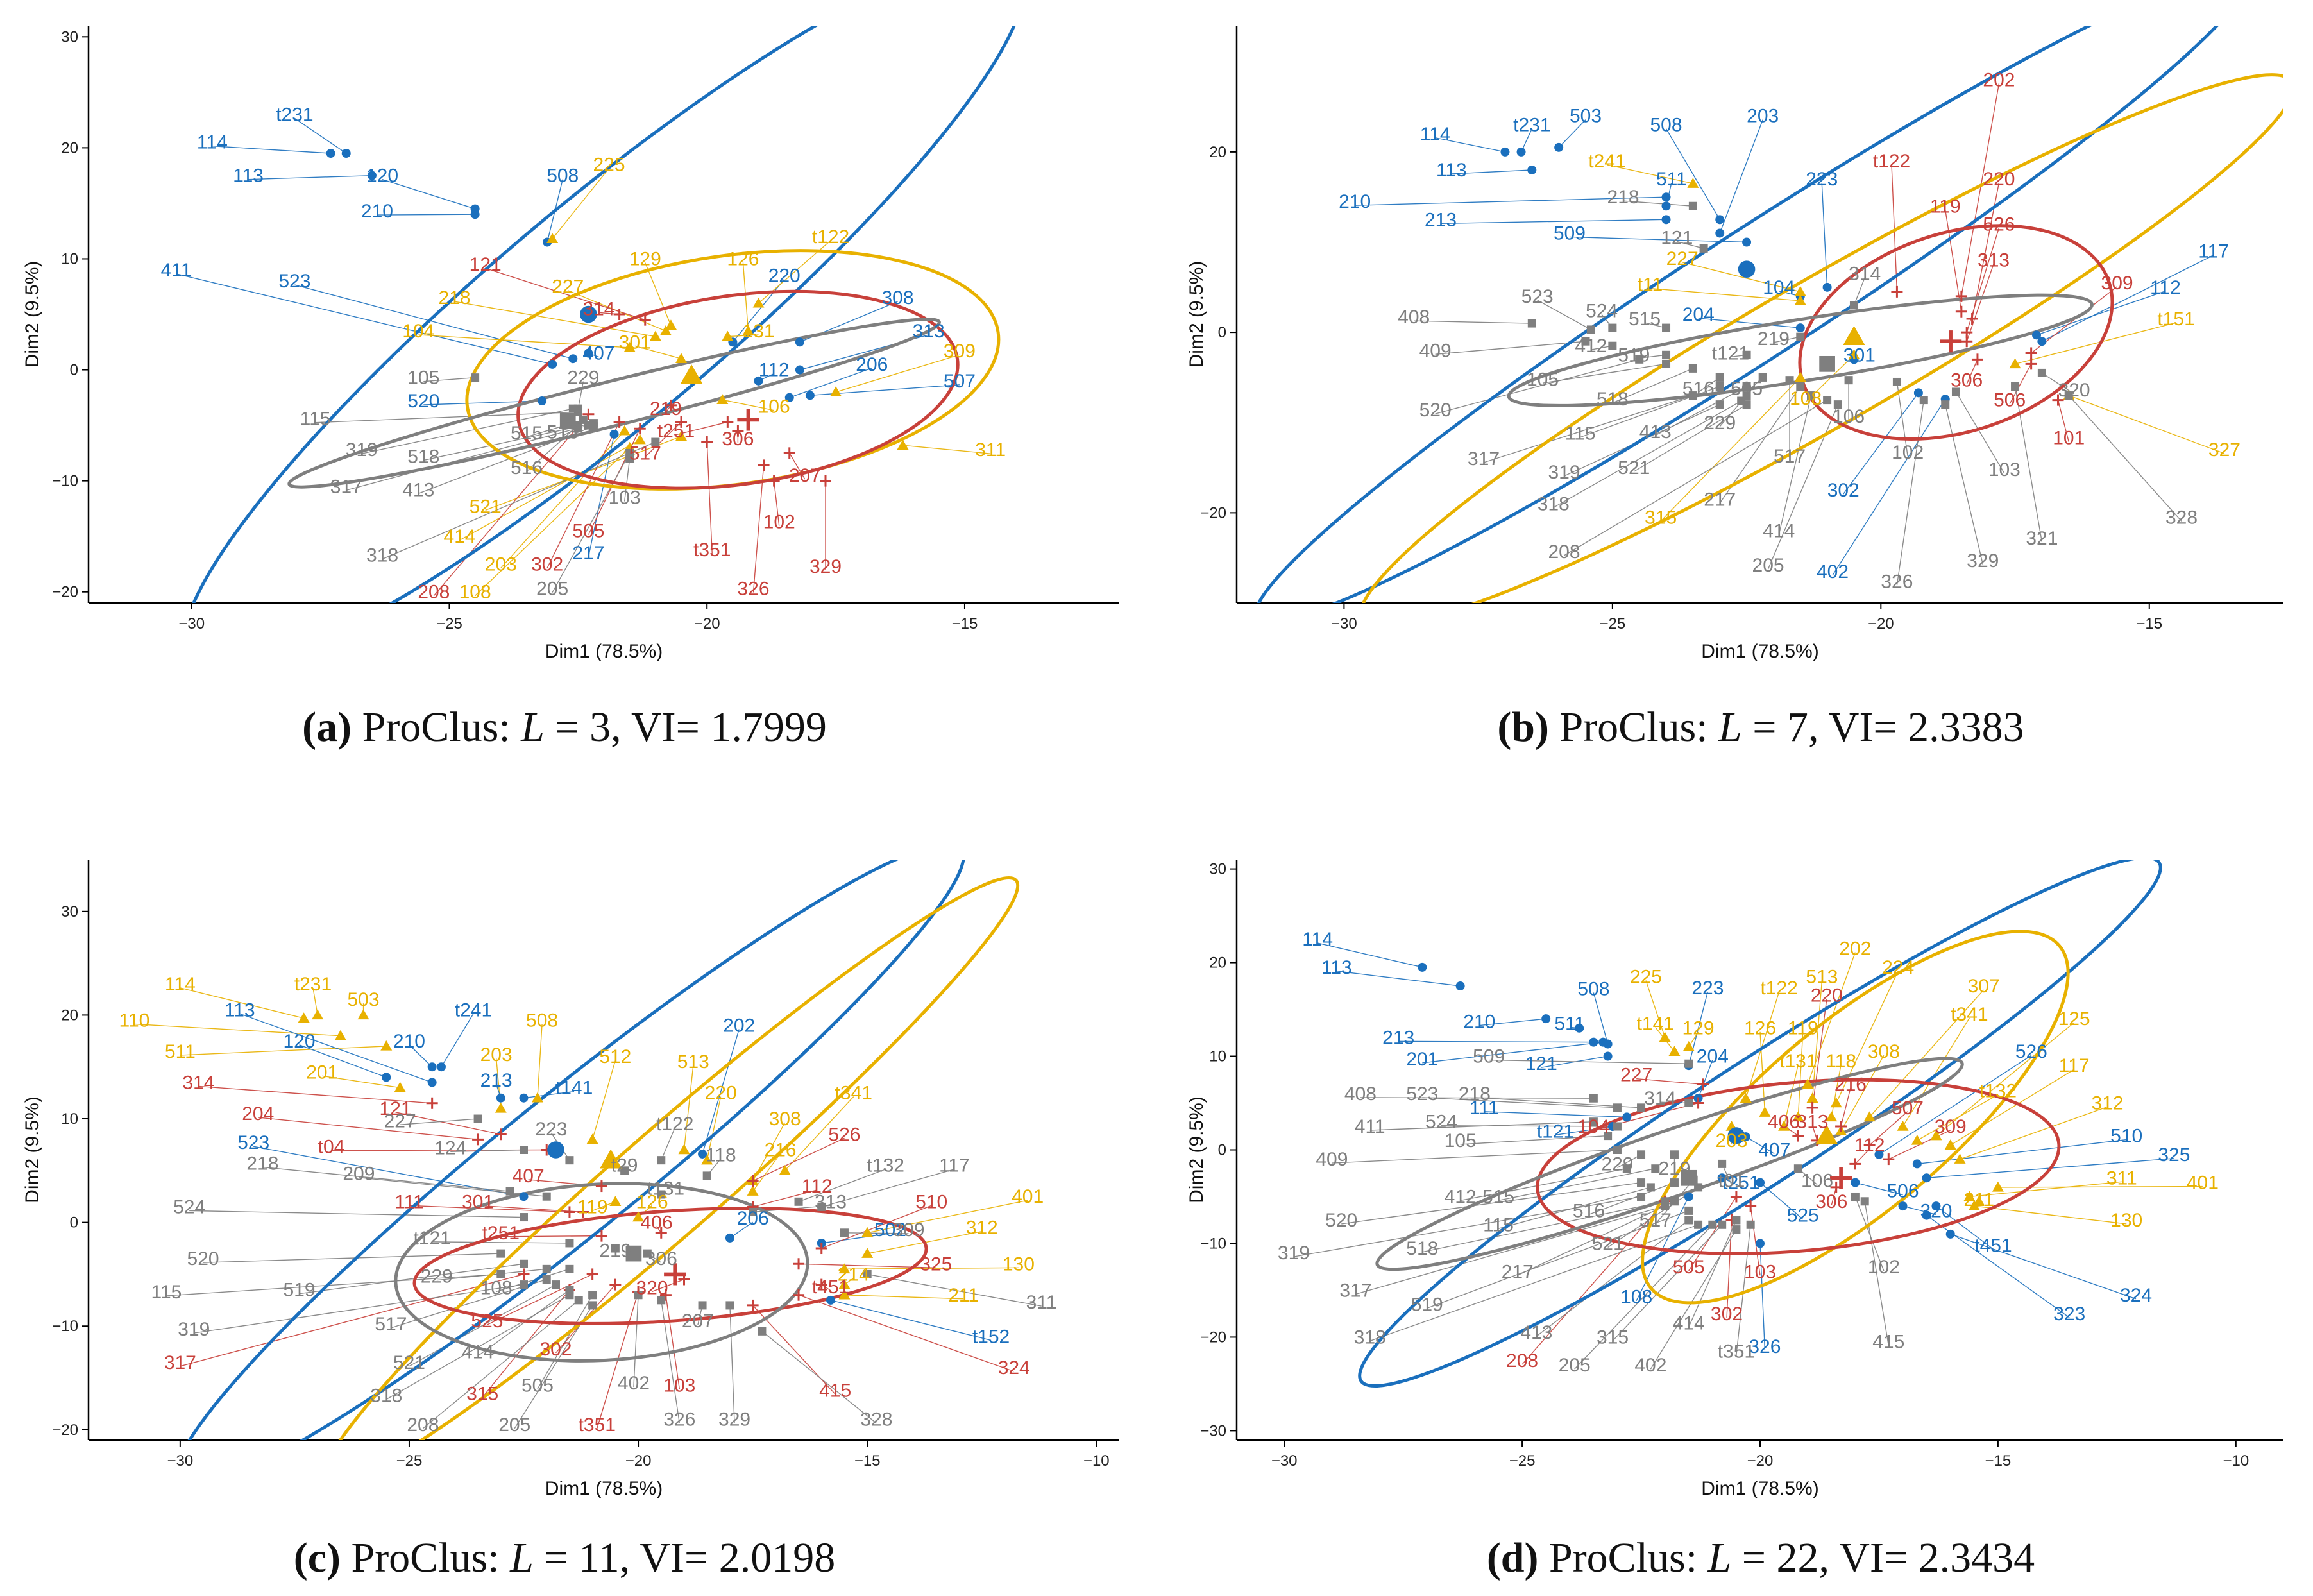 The image size is (2313, 1596). What do you see at coordinates (665, 1188) in the screenshot?
I see `point-label: t131` at bounding box center [665, 1188].